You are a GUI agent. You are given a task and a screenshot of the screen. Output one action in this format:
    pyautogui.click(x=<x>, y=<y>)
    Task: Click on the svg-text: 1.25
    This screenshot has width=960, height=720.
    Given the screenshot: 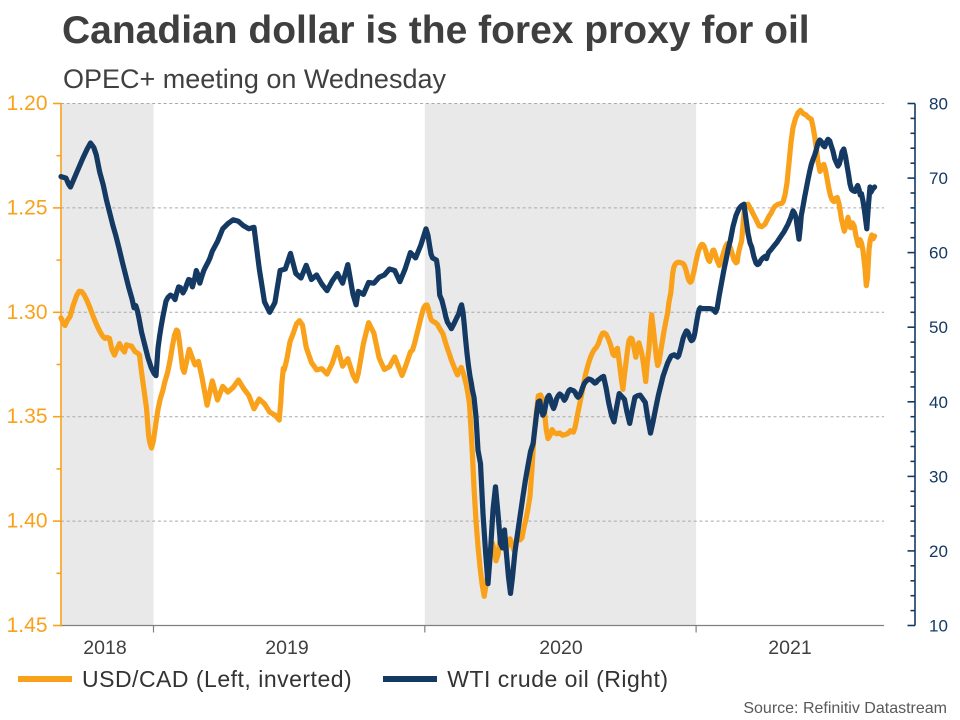 What is the action you would take?
    pyautogui.click(x=27, y=207)
    